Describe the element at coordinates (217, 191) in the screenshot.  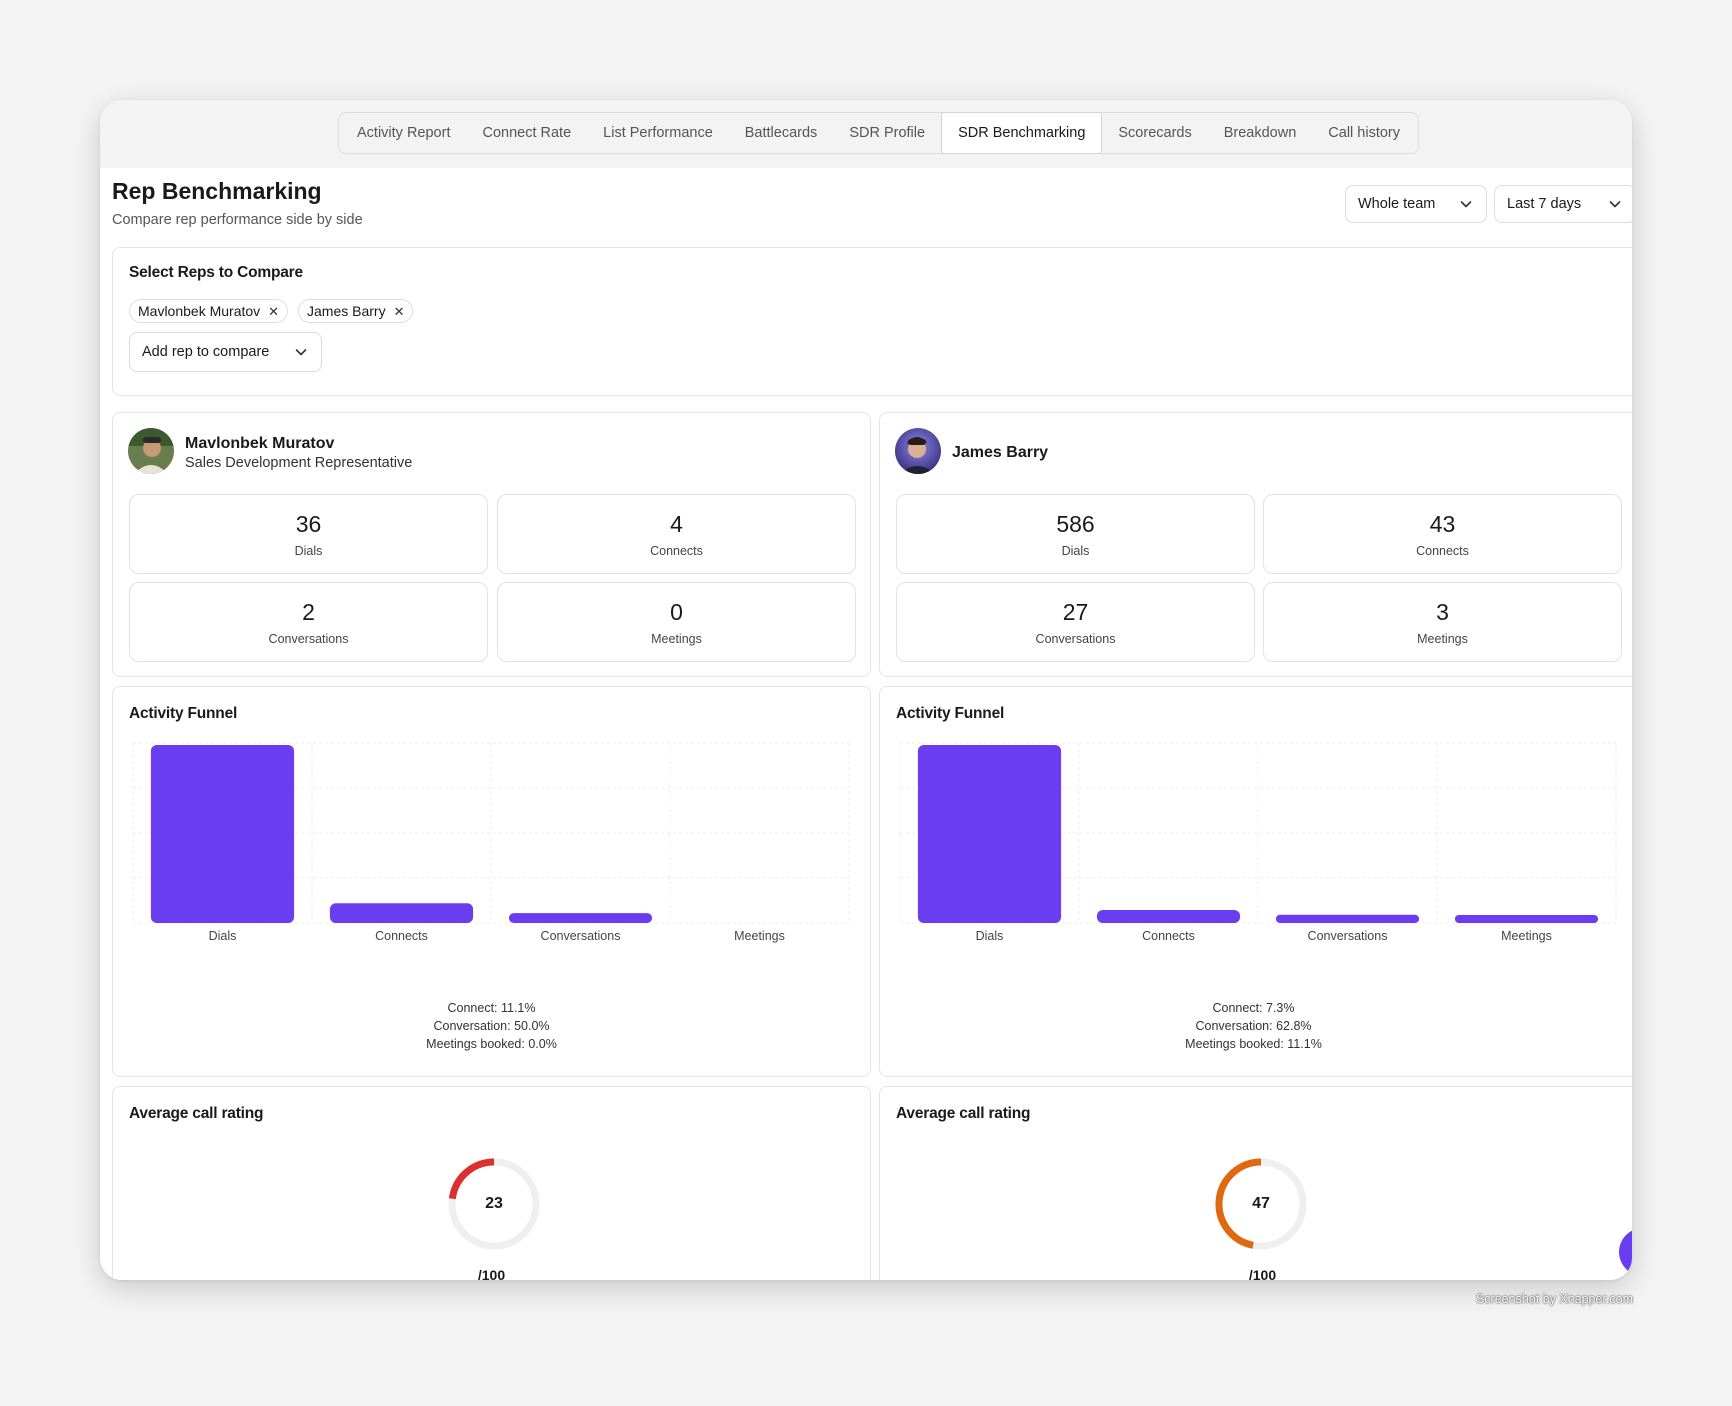
I see `page-title: Rep Benchmarking` at that location.